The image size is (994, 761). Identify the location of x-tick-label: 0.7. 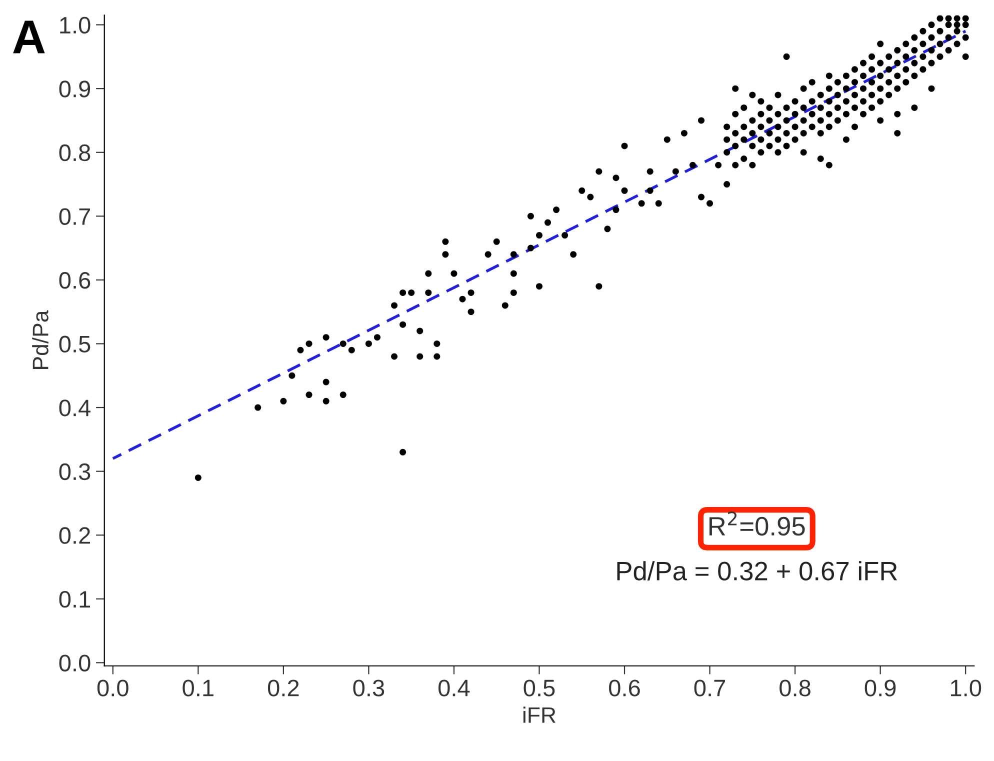
(710, 688).